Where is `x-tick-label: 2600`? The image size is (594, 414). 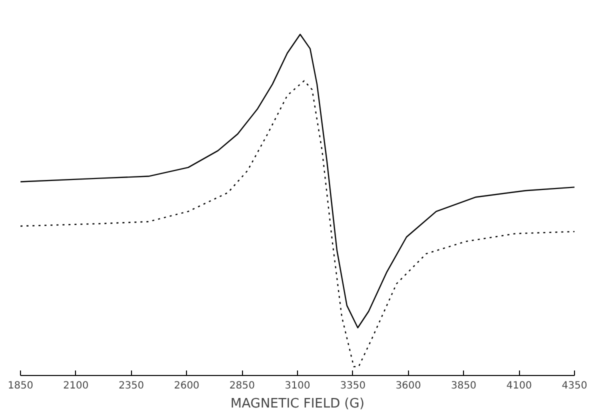
x-tick-label: 2600 is located at coordinates (187, 386).